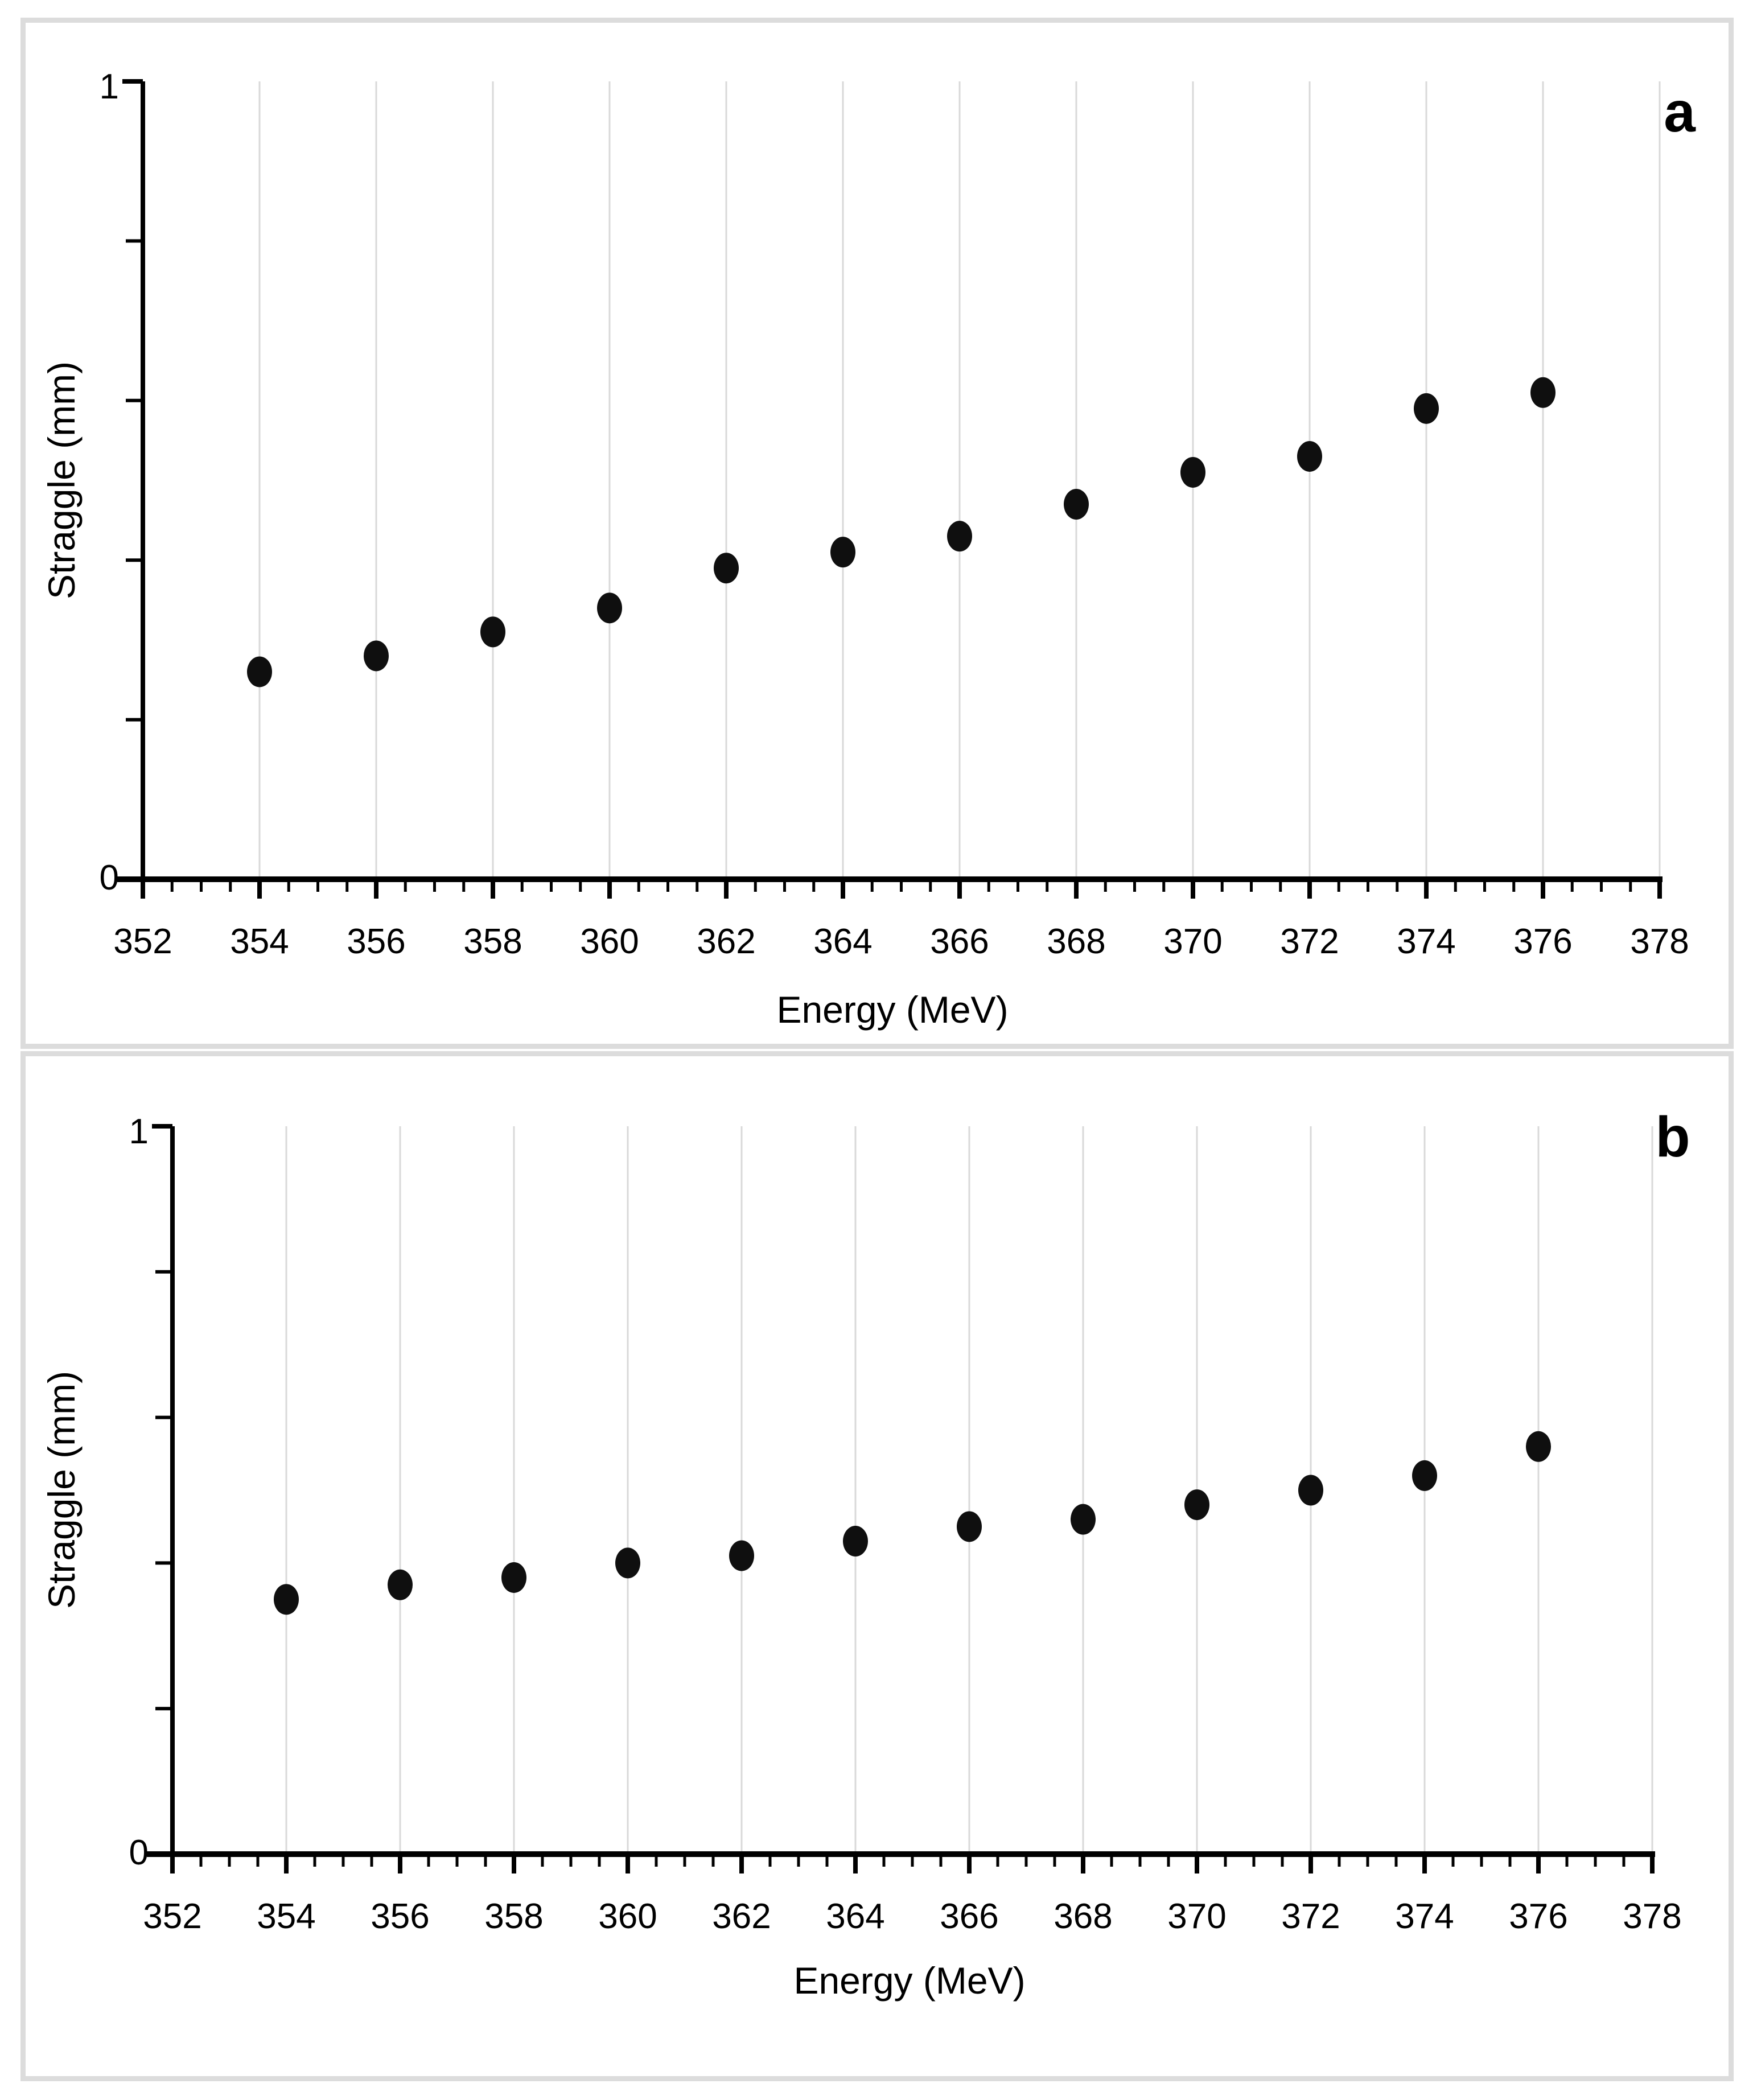 This screenshot has width=1753, height=2100. I want to click on panel-letter: a, so click(1680, 112).